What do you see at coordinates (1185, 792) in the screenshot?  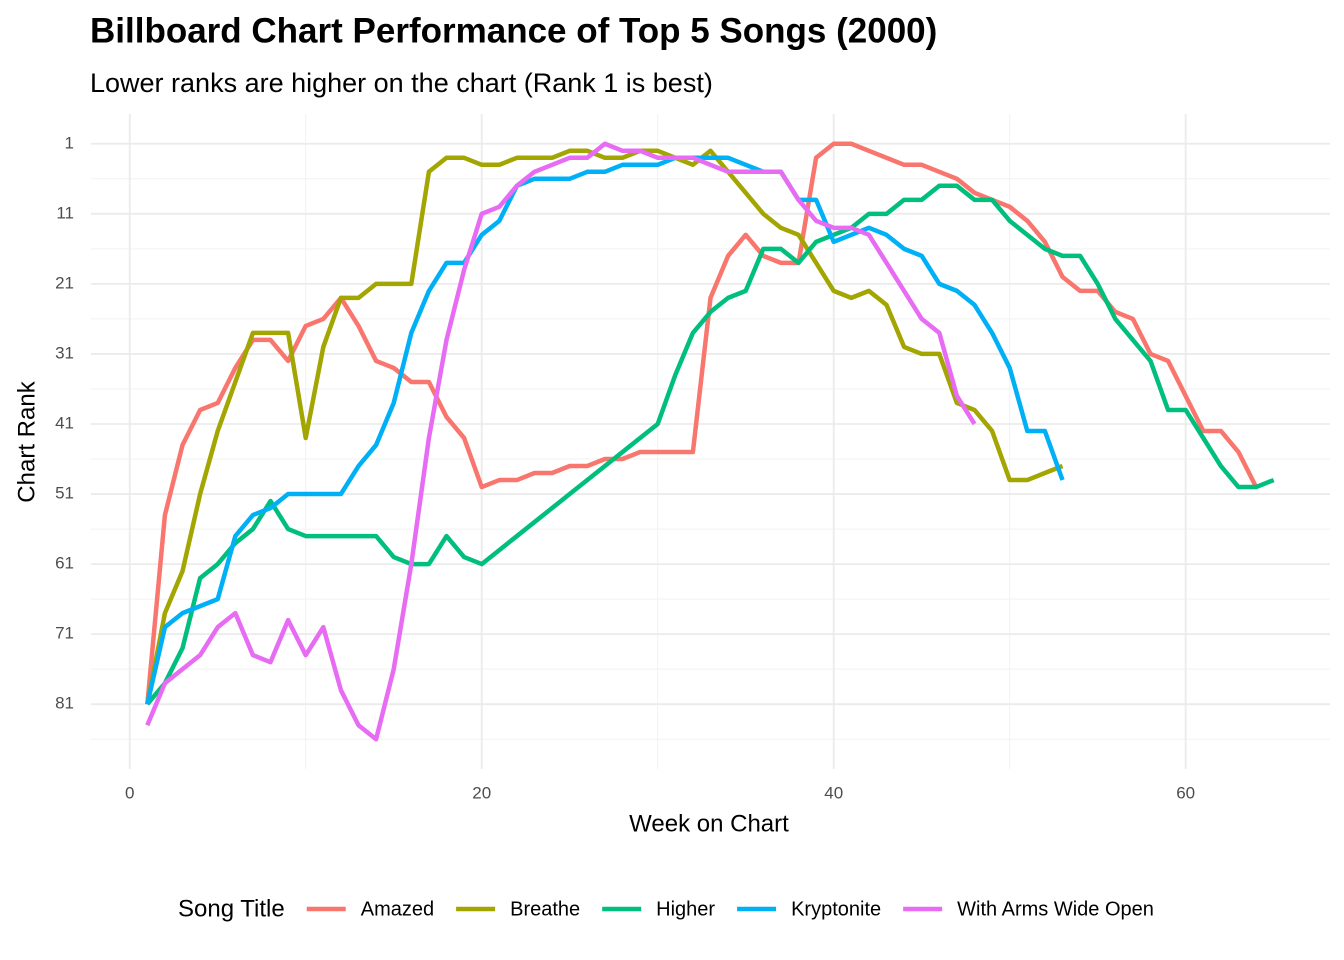 I see `x-tick-label: 60` at bounding box center [1185, 792].